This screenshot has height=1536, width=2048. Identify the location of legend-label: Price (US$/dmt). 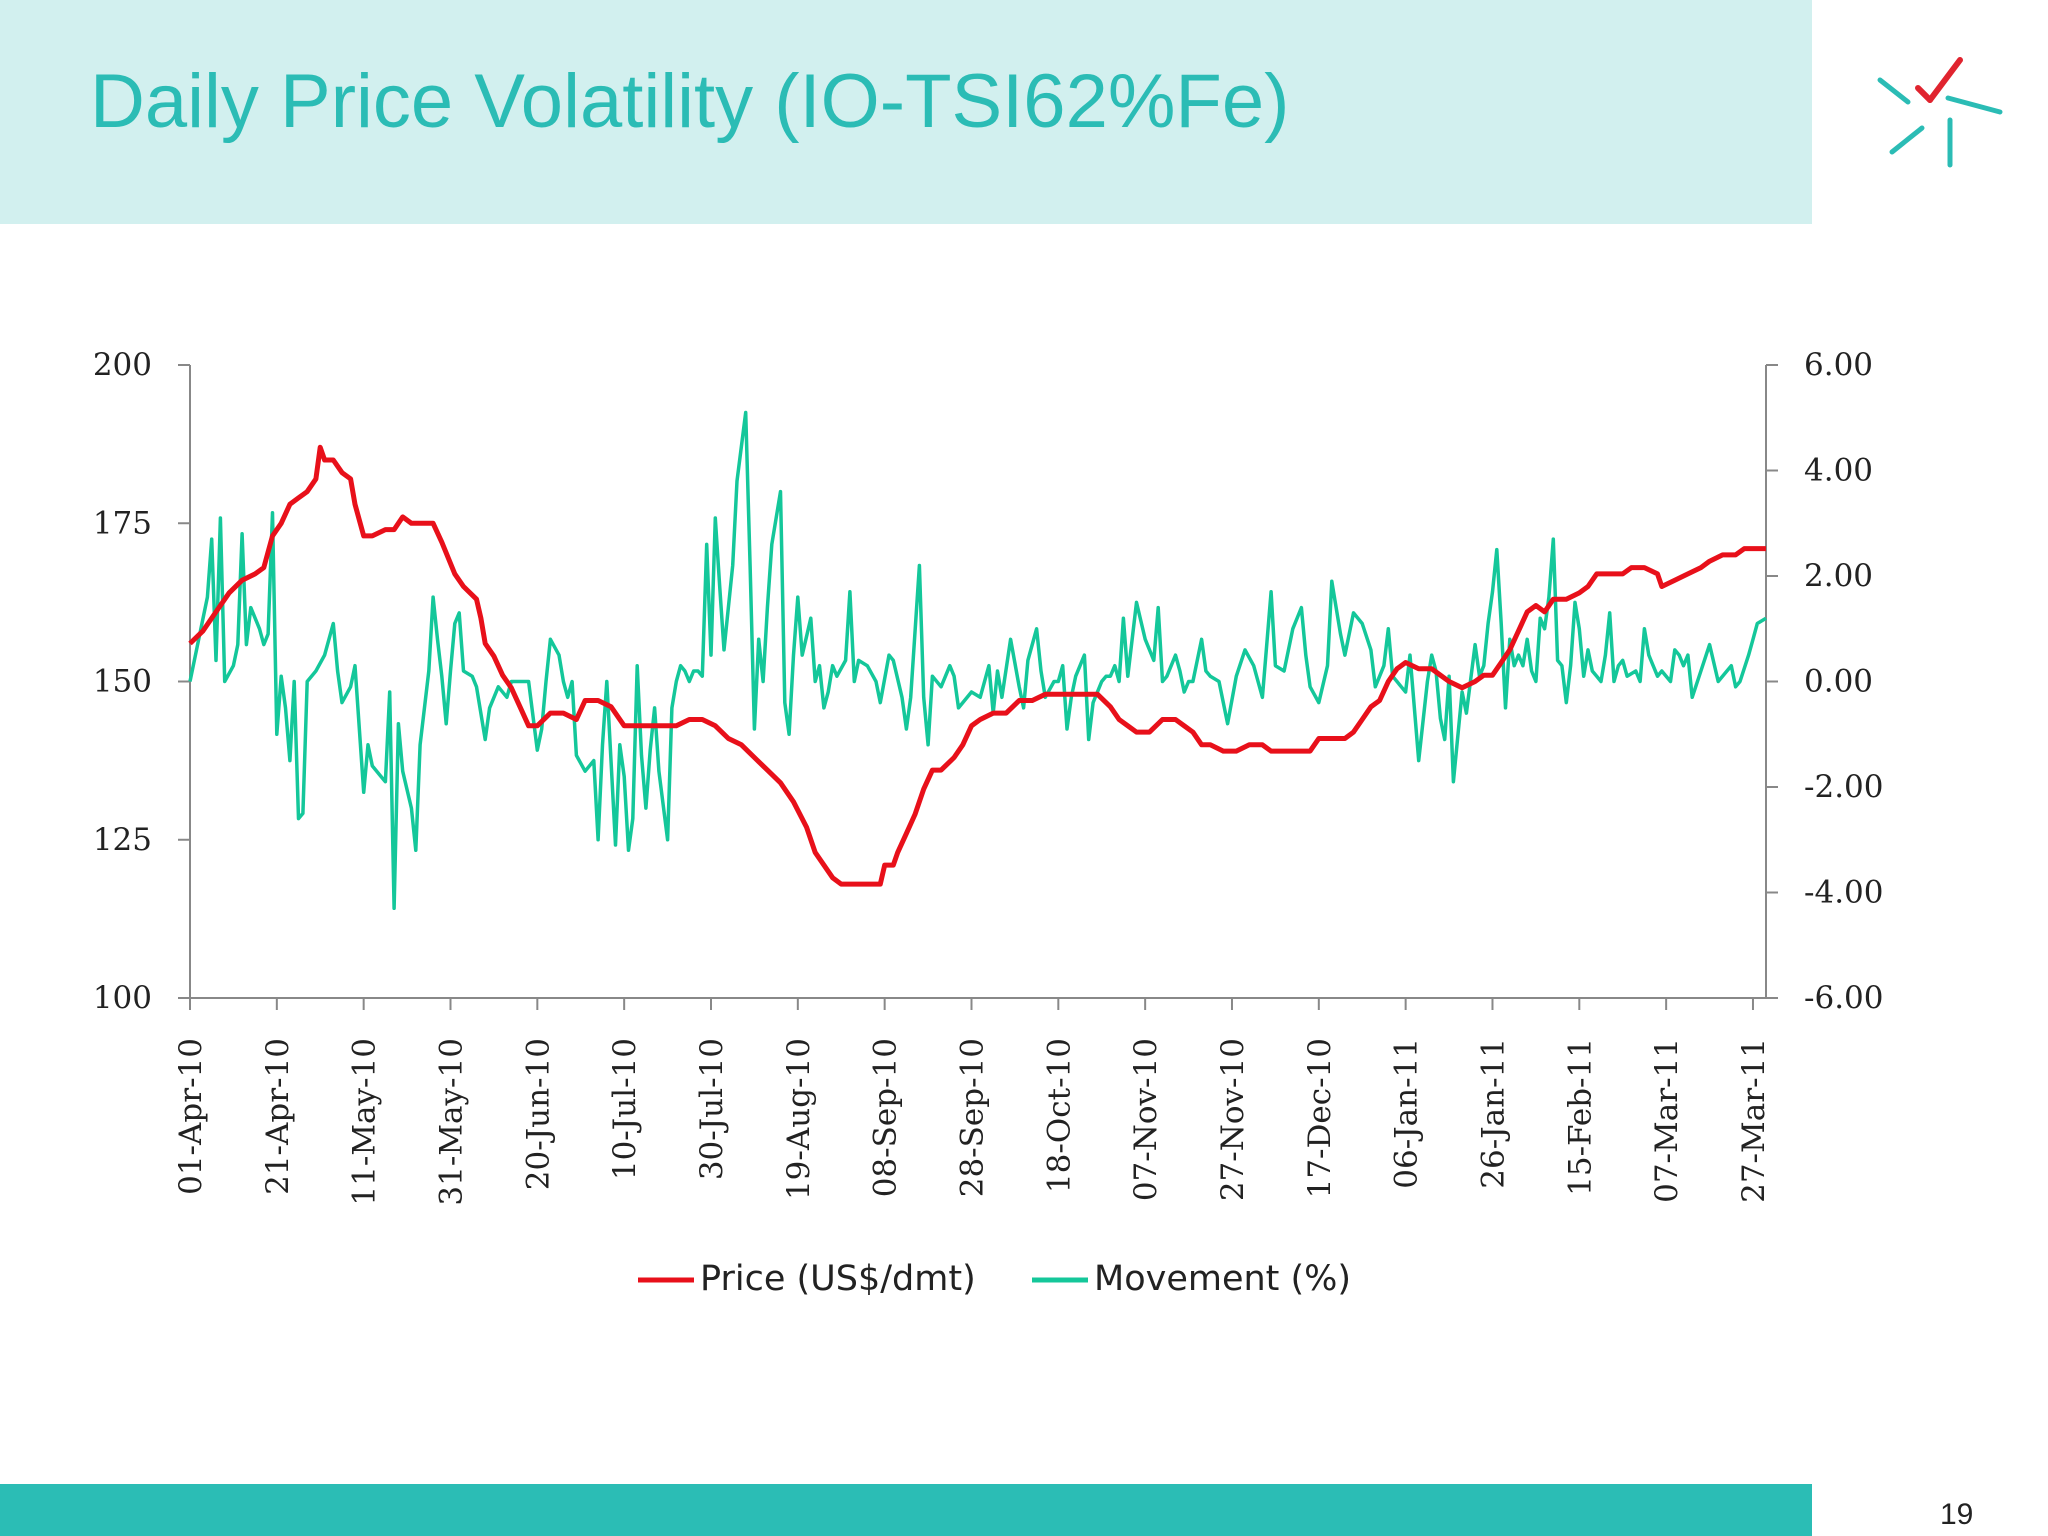
(838, 1279).